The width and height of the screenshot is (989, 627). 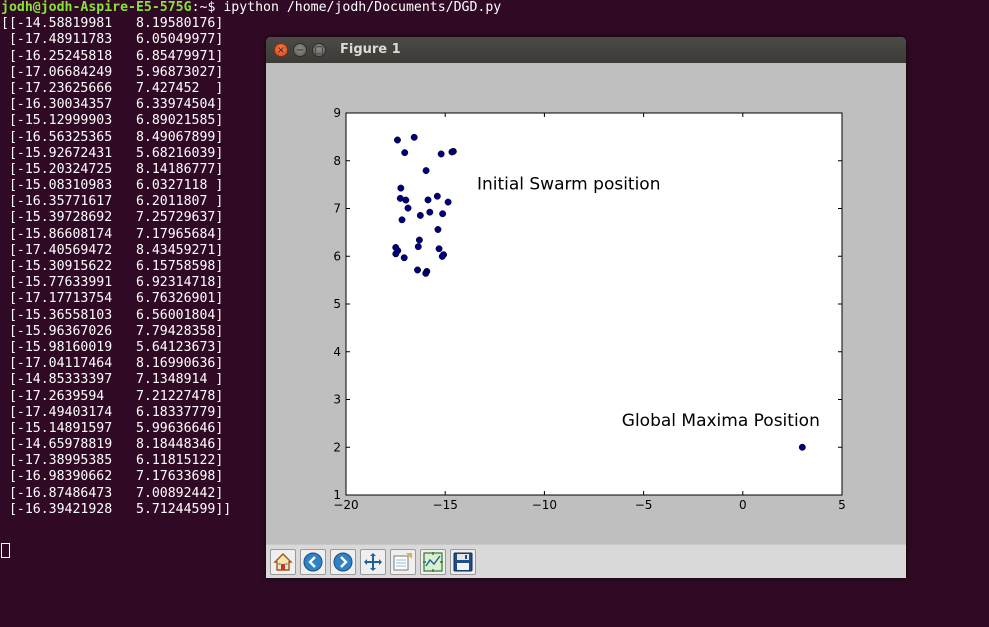 I want to click on home-icon, so click(x=283, y=562).